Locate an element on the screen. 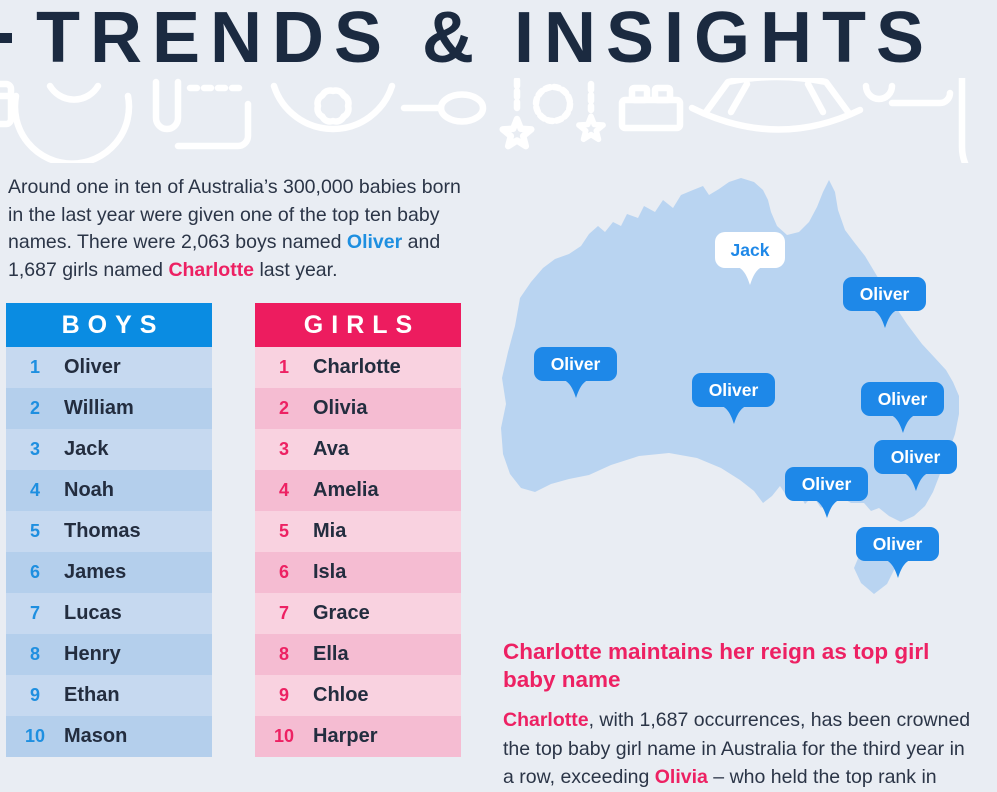  table-row: 3 Ava is located at coordinates (358, 449).